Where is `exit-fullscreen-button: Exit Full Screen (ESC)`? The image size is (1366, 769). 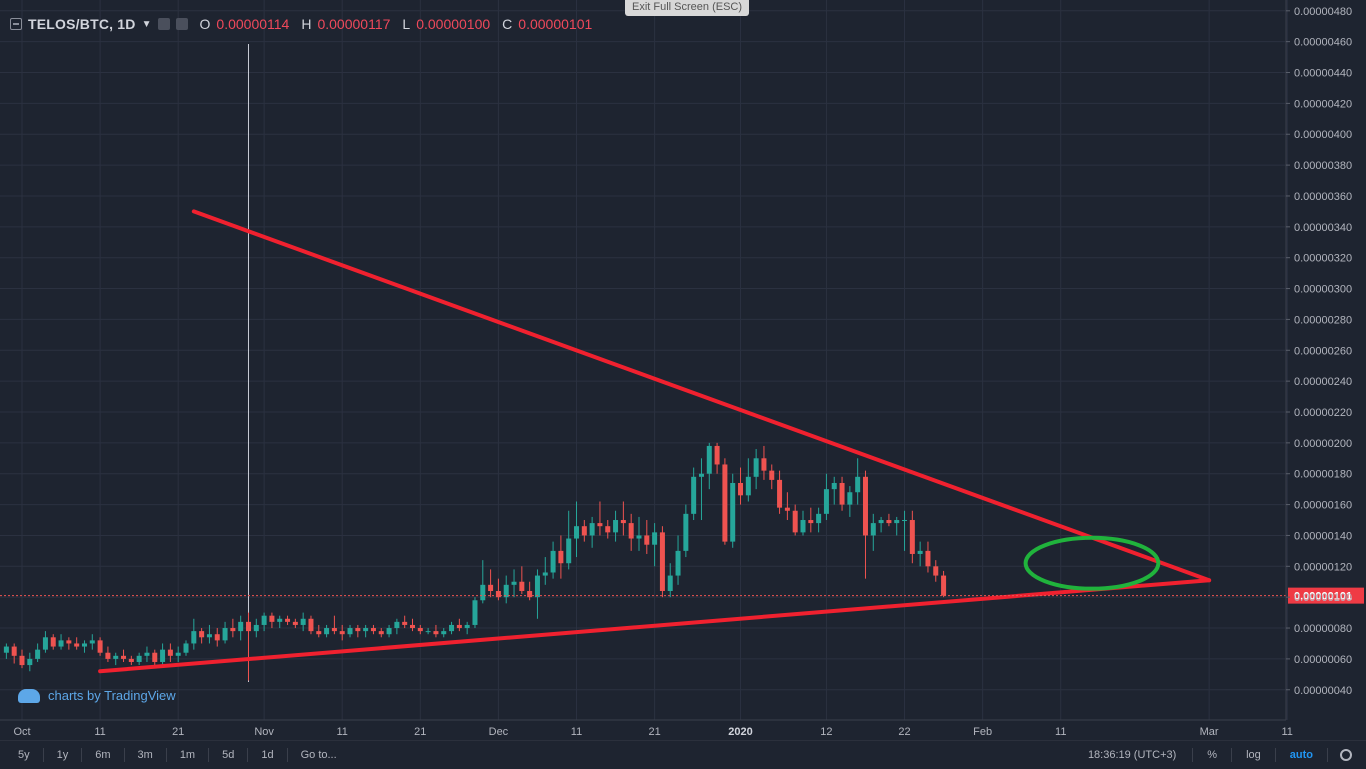
exit-fullscreen-button: Exit Full Screen (ESC) is located at coordinates (687, 8).